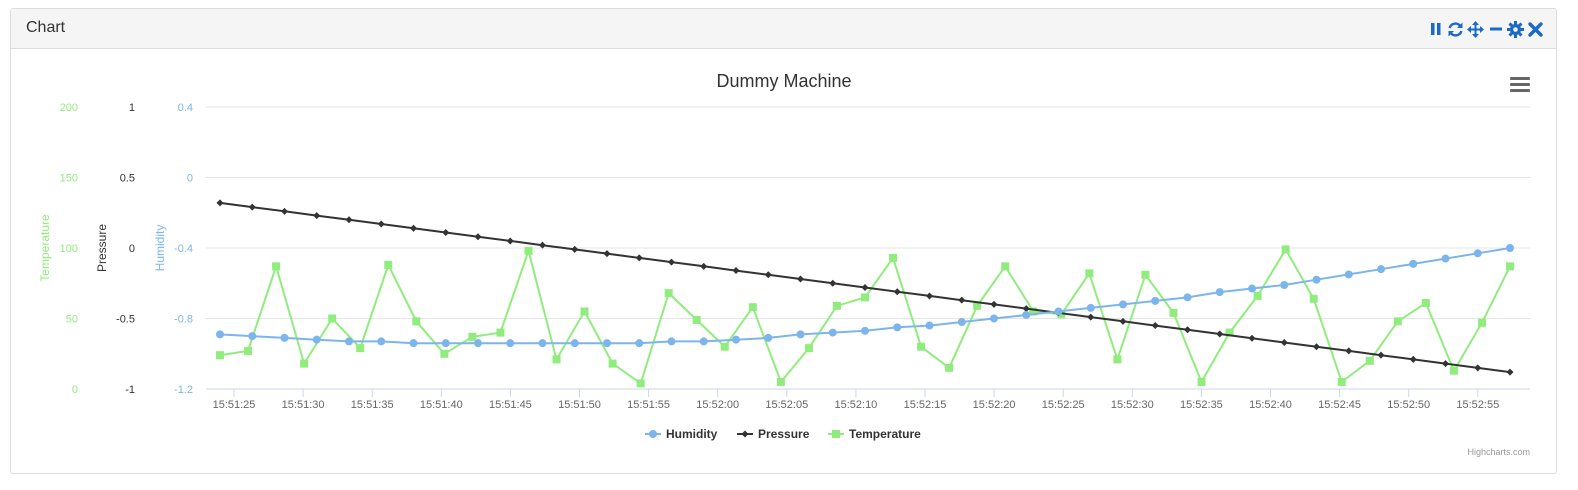  Describe the element at coordinates (1535, 29) in the screenshot. I see `close-icon` at that location.